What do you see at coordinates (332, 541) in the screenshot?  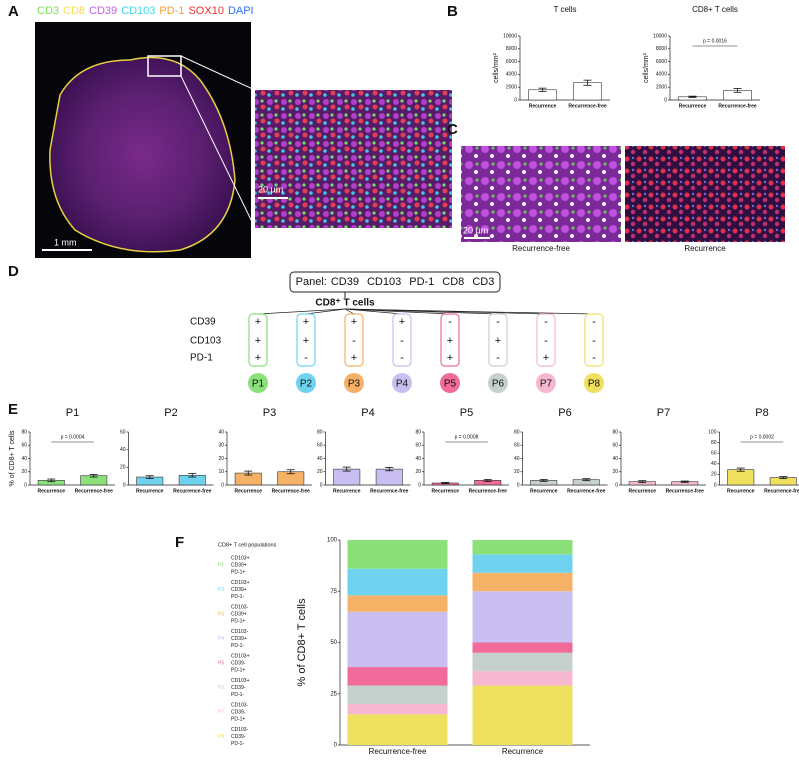 I see `y-tick-label: 100` at bounding box center [332, 541].